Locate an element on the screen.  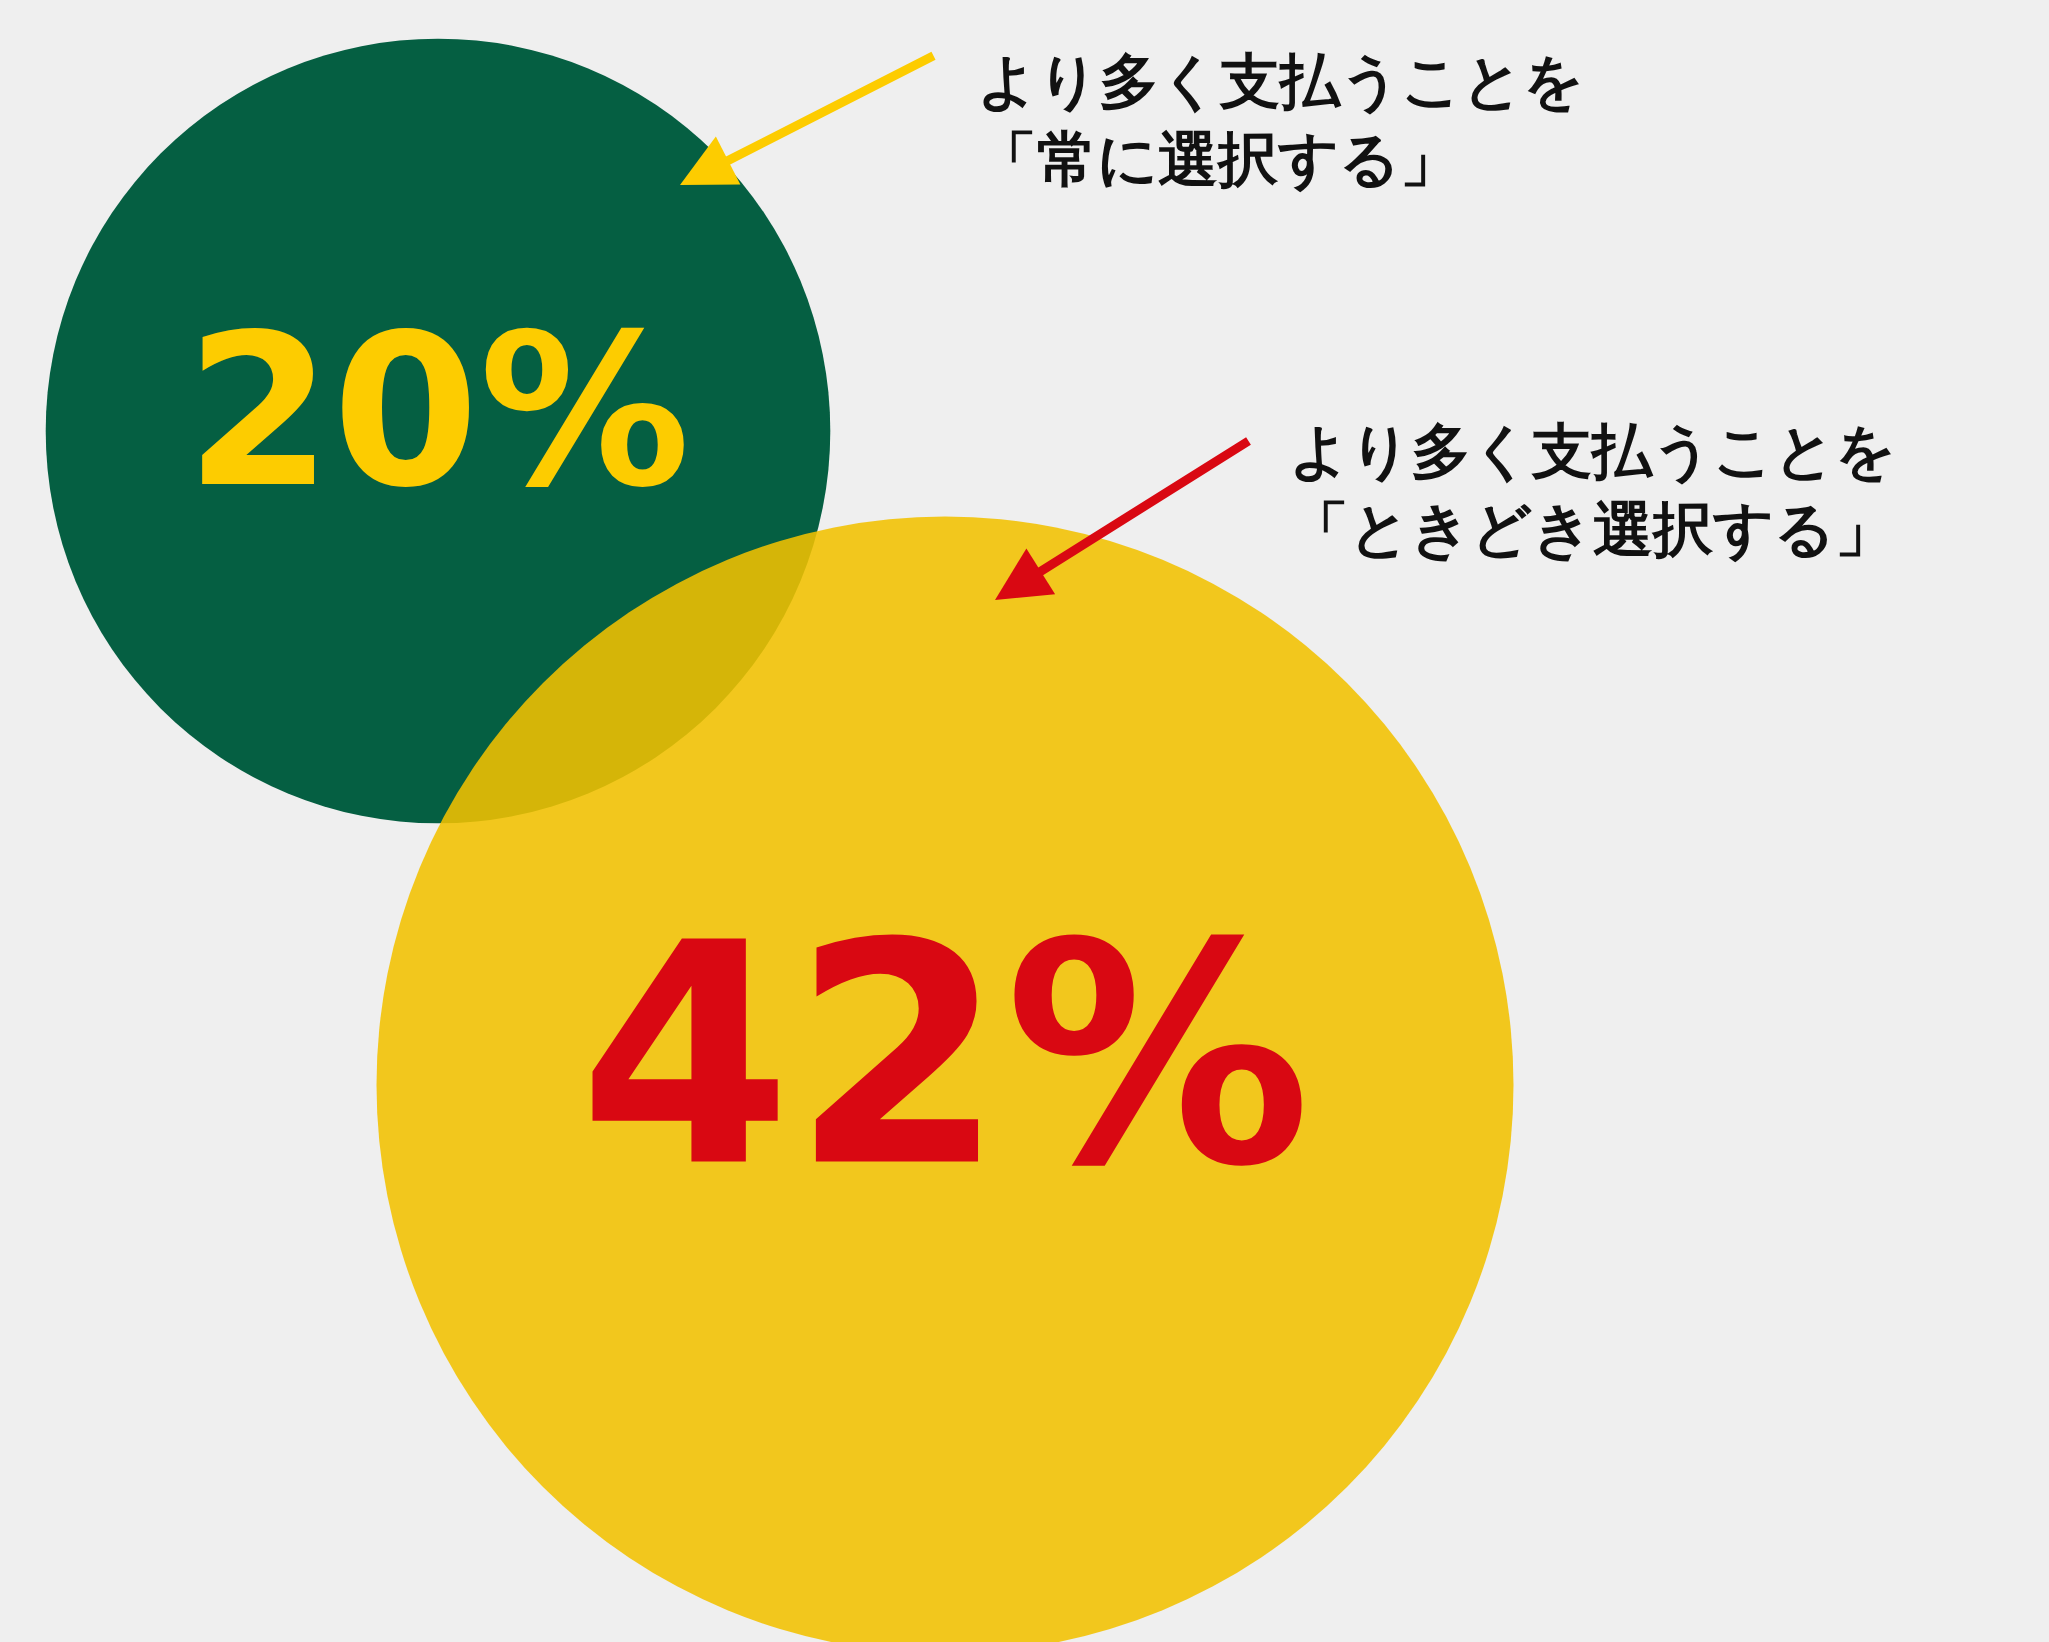
data-label: 20% is located at coordinates (438, 410).